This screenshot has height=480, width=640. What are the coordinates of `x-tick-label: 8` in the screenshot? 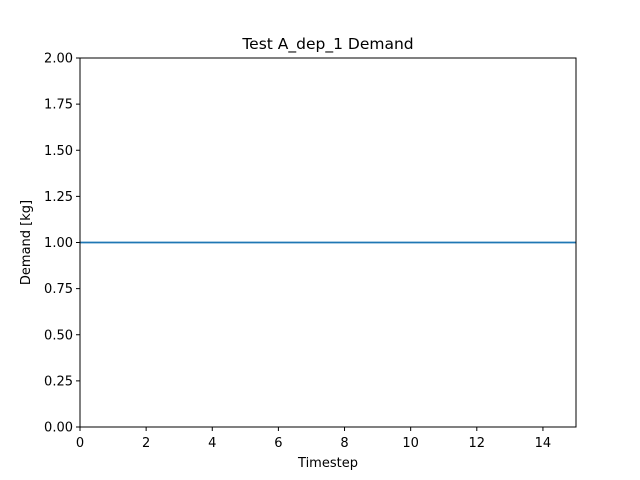 It's located at (344, 443).